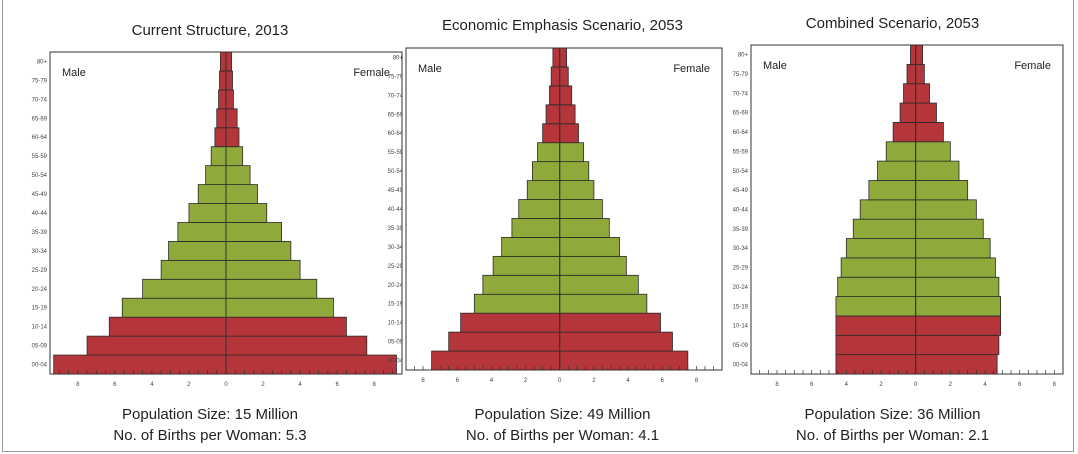 This screenshot has height=454, width=1078. What do you see at coordinates (919, 54) in the screenshot?
I see `female-bar-80+` at bounding box center [919, 54].